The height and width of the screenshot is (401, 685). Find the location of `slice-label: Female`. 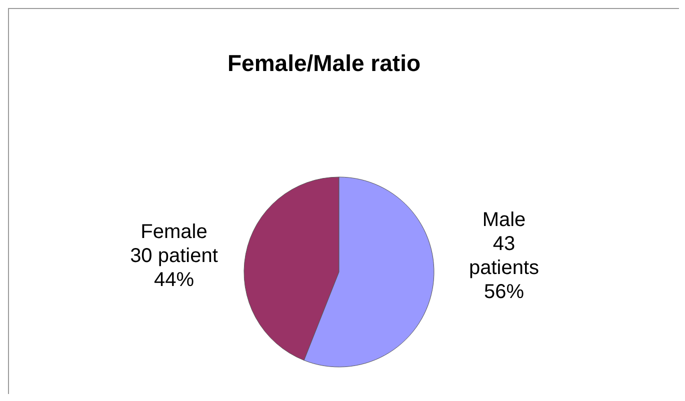

slice-label: Female is located at coordinates (174, 232).